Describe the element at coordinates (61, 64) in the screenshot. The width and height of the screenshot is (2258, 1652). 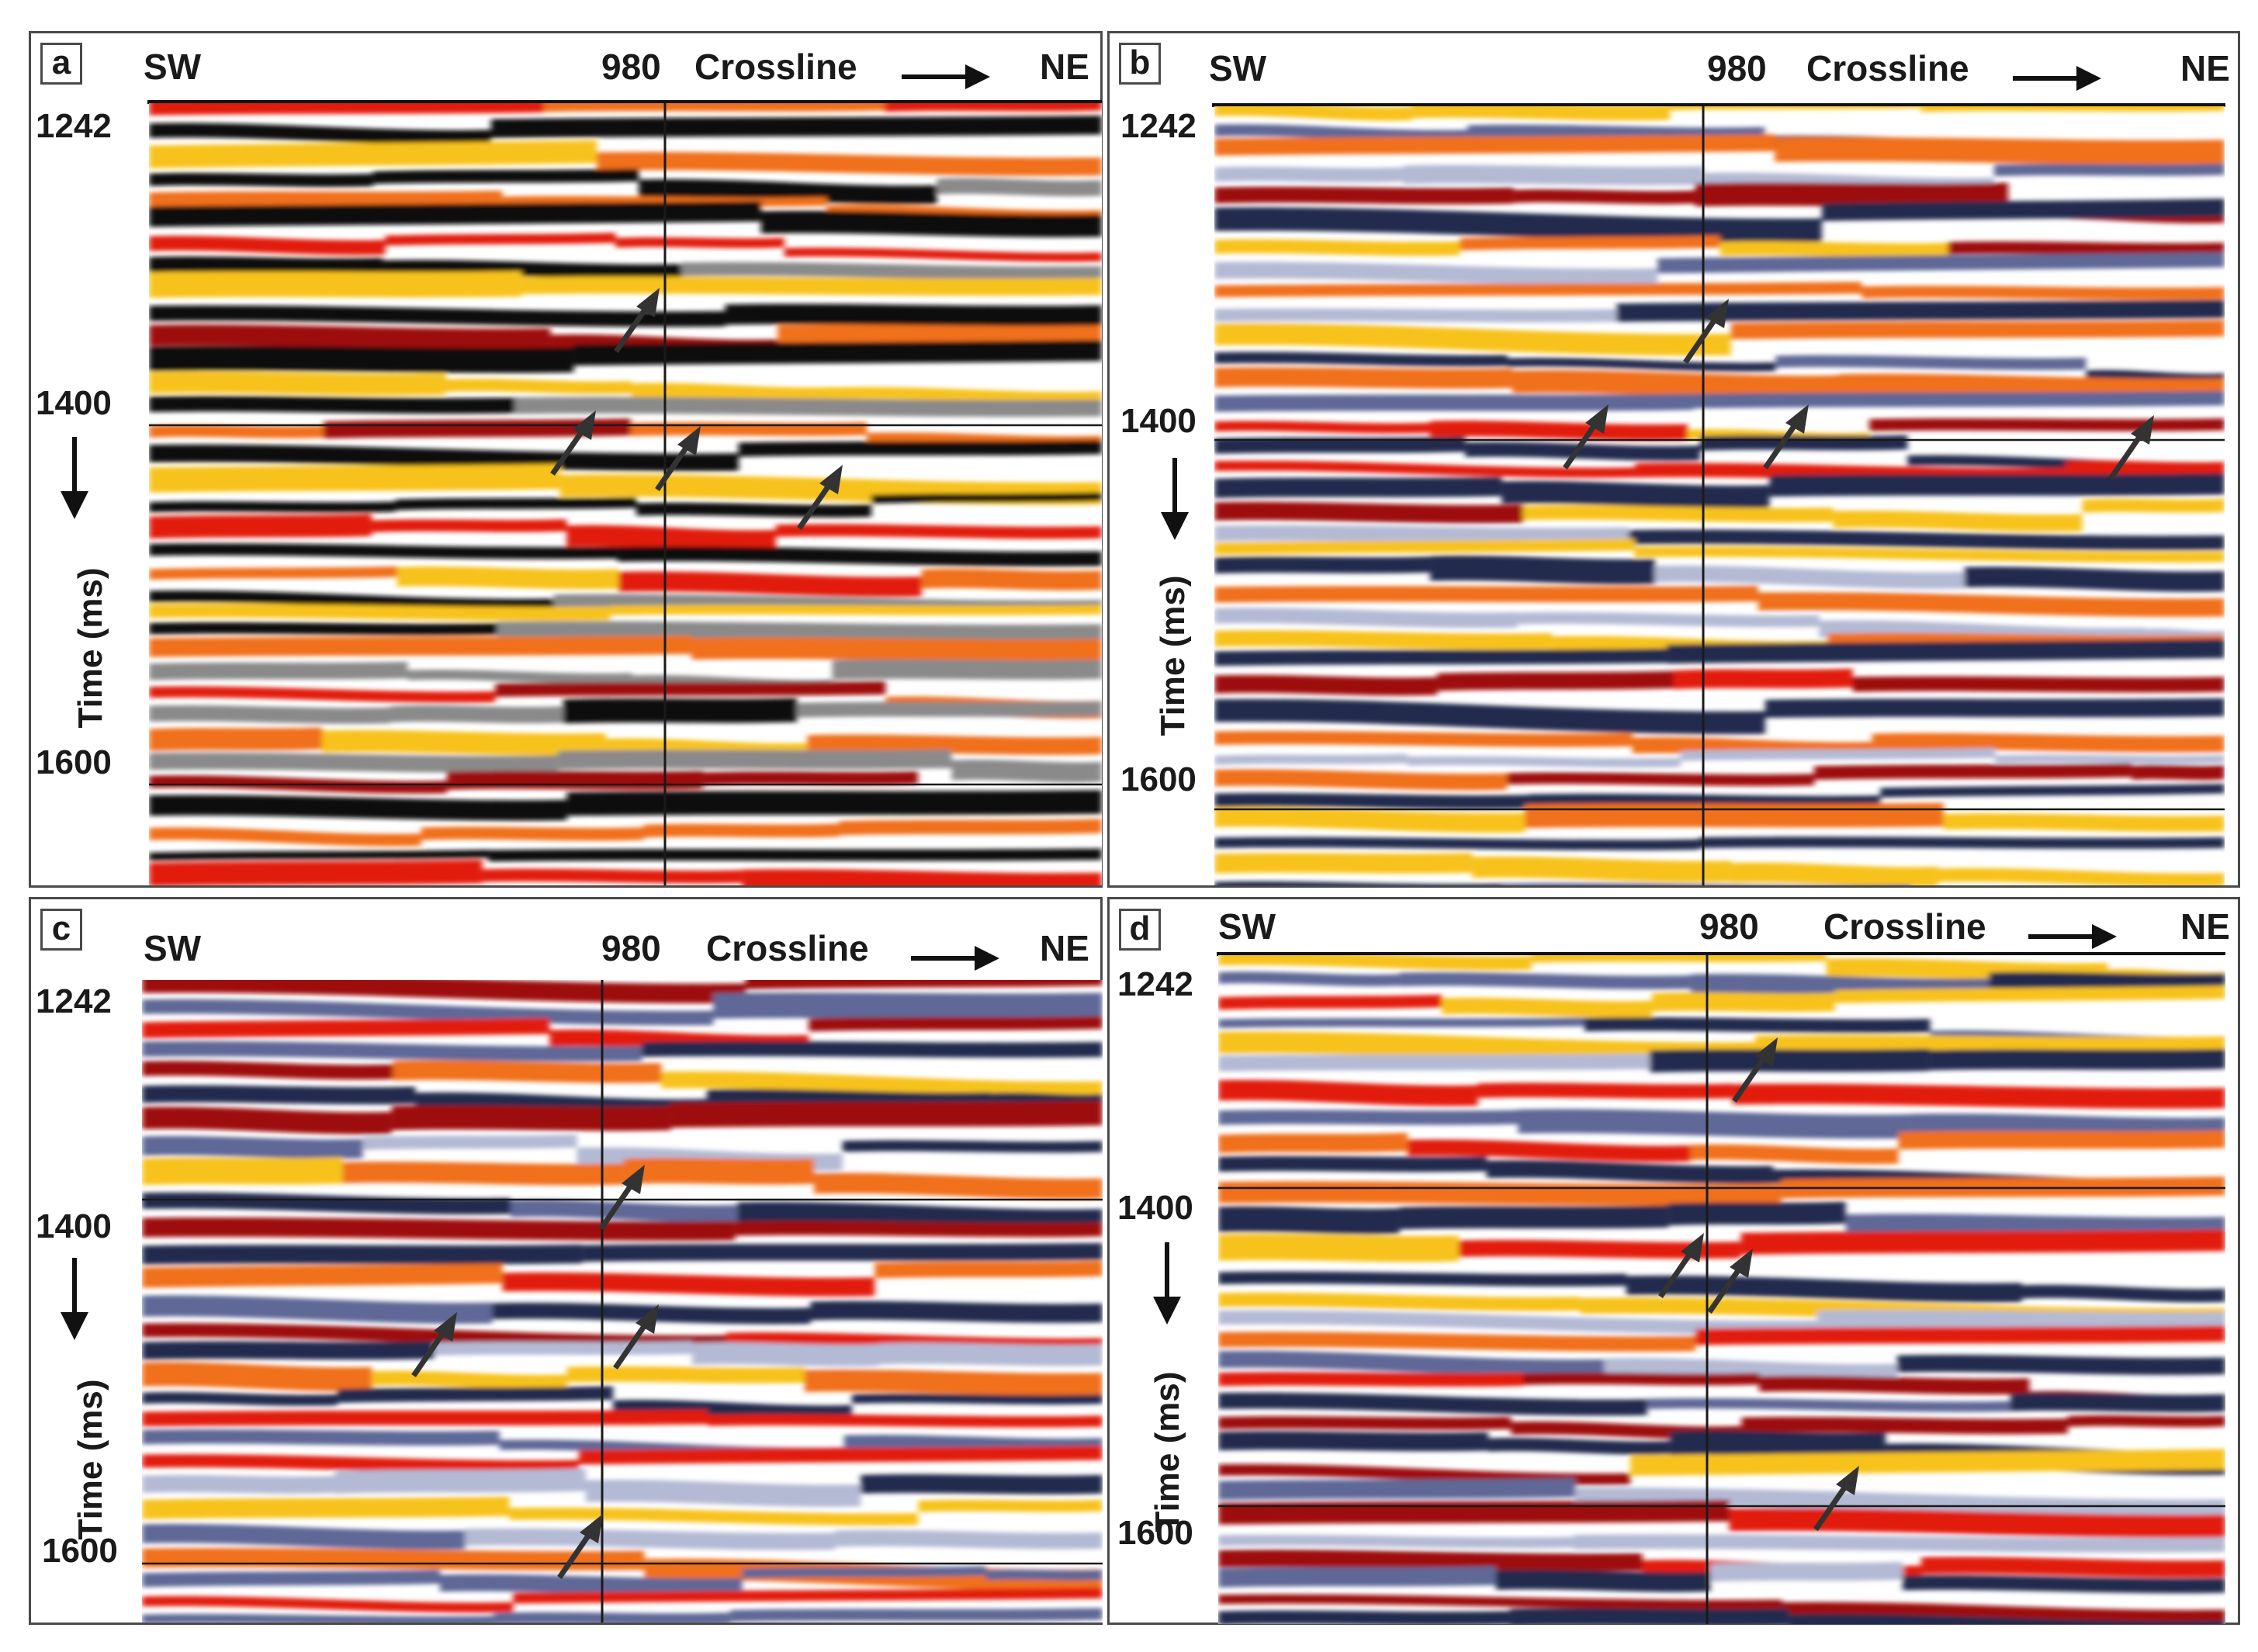
I see `panel-letter: a` at that location.